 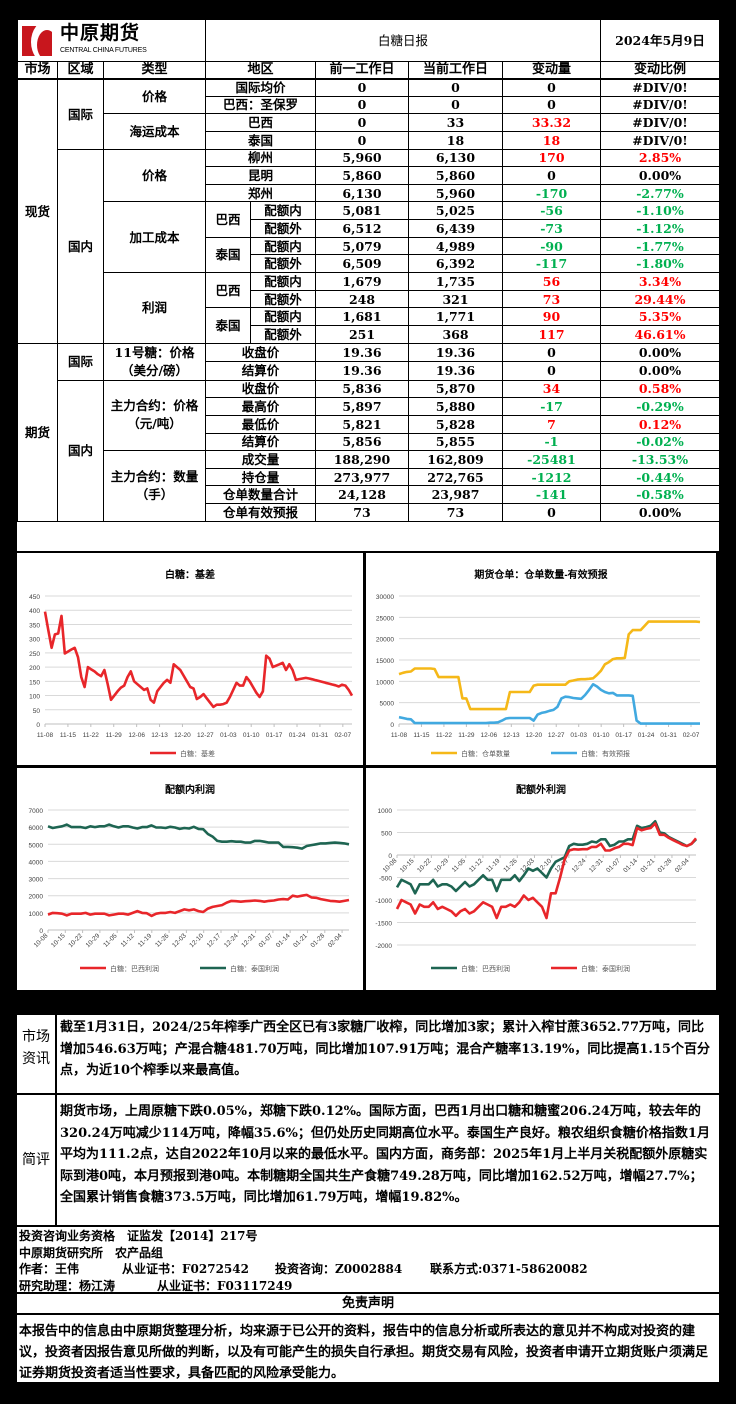 I want to click on cell-change: -170, so click(x=551, y=193).